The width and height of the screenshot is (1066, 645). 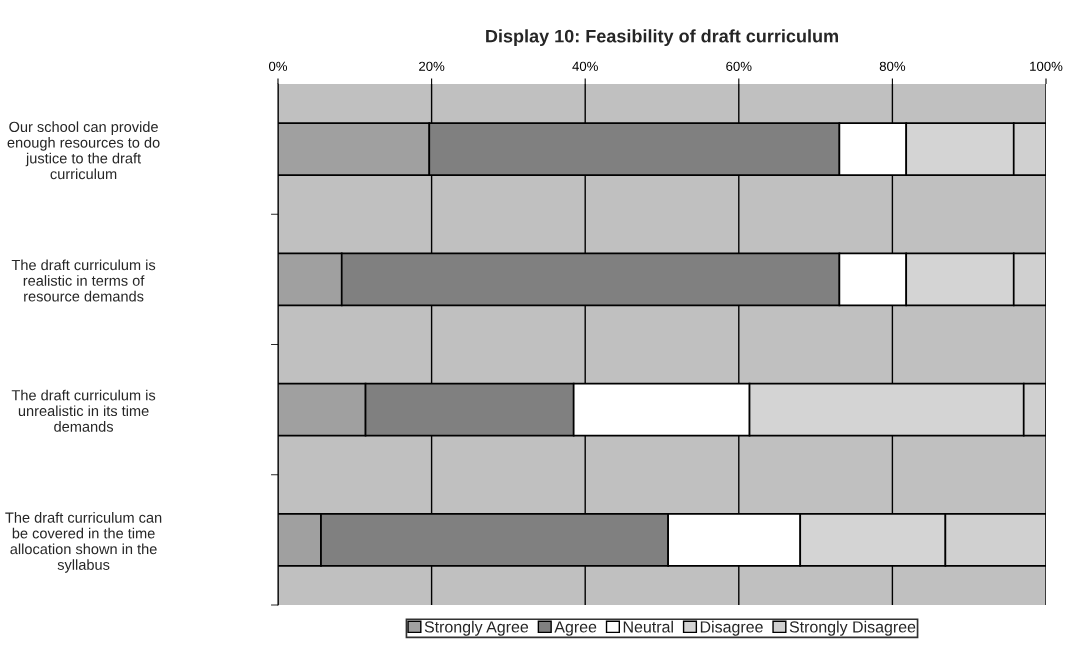 What do you see at coordinates (585, 66) in the screenshot?
I see `x-tick-label: 40%` at bounding box center [585, 66].